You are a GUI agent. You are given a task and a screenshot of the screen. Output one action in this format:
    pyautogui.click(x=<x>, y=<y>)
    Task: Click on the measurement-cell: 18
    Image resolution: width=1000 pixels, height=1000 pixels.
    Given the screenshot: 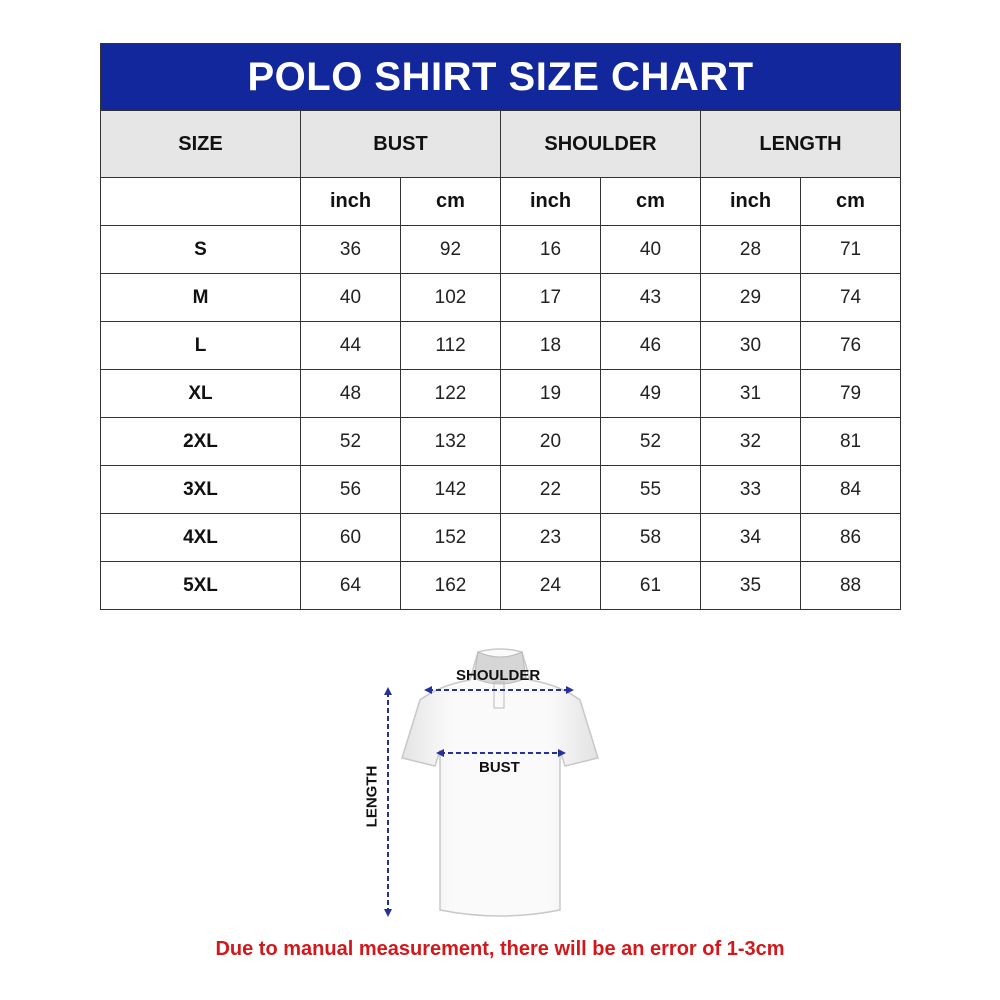 What is the action you would take?
    pyautogui.click(x=550, y=345)
    